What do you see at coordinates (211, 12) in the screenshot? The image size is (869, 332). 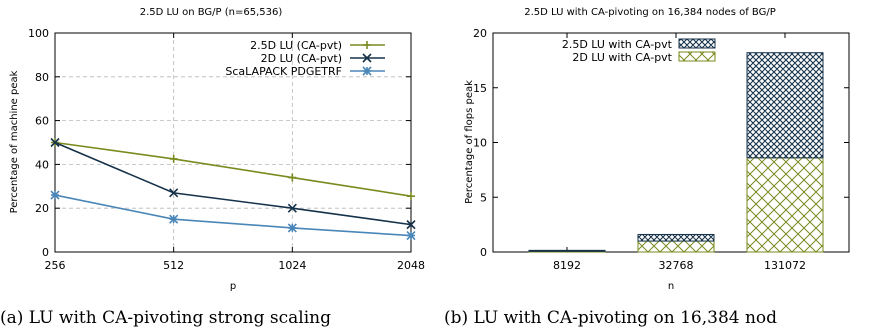 I see `chart-a-title: 2.5D LU on BG/P (n=65,536)` at bounding box center [211, 12].